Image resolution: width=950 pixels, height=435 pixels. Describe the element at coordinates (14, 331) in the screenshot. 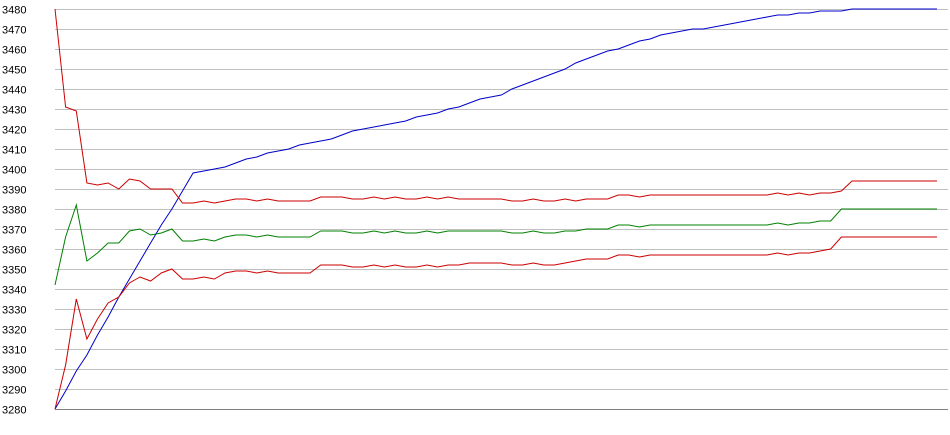

I see `y-tick-label: 3320` at that location.